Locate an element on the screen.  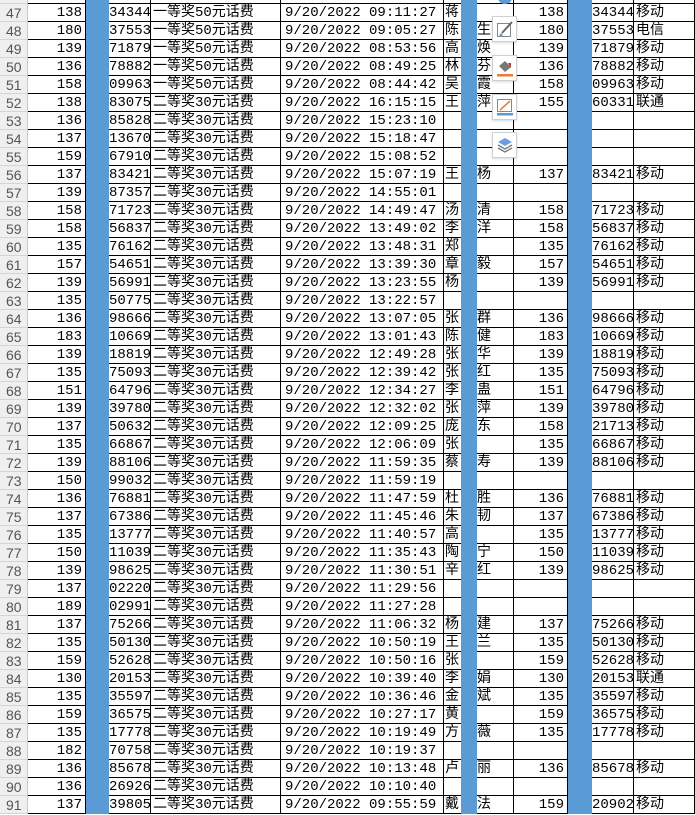
cell-phone-suffix: 17778 is located at coordinates (613, 733).